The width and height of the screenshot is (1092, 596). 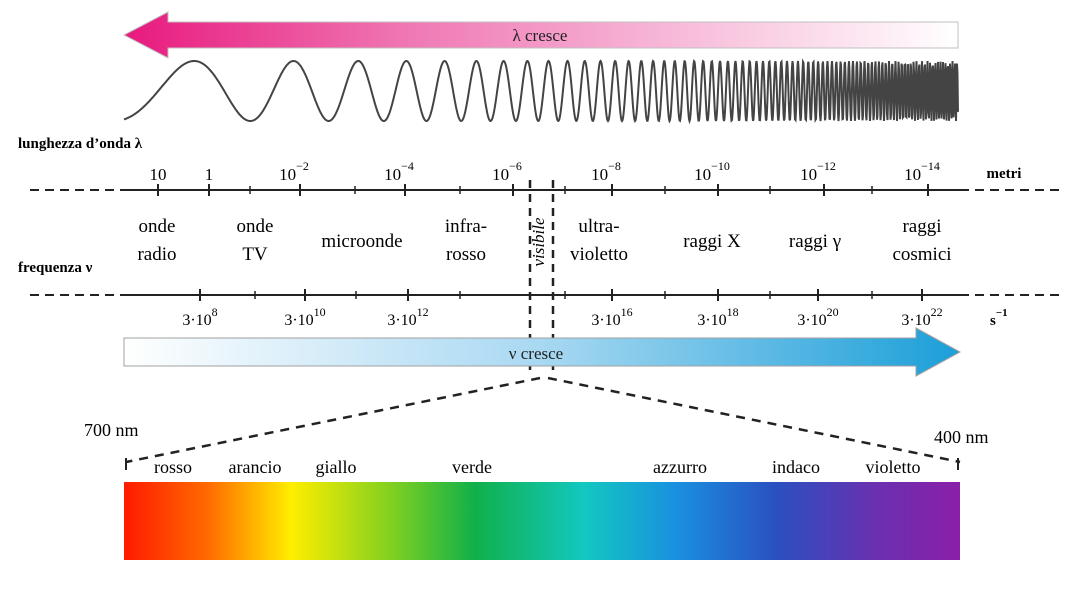 I want to click on region-label-line2: violetto, so click(x=599, y=254).